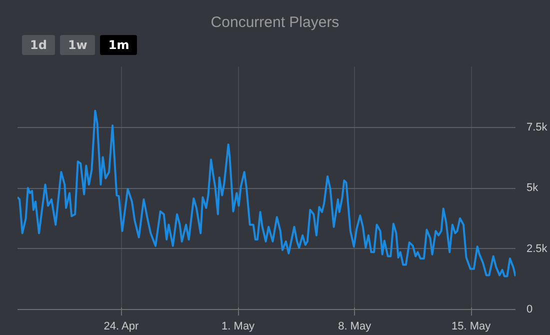 This screenshot has width=550, height=335. Describe the element at coordinates (532, 188) in the screenshot. I see `y-tick-label: 5k` at that location.